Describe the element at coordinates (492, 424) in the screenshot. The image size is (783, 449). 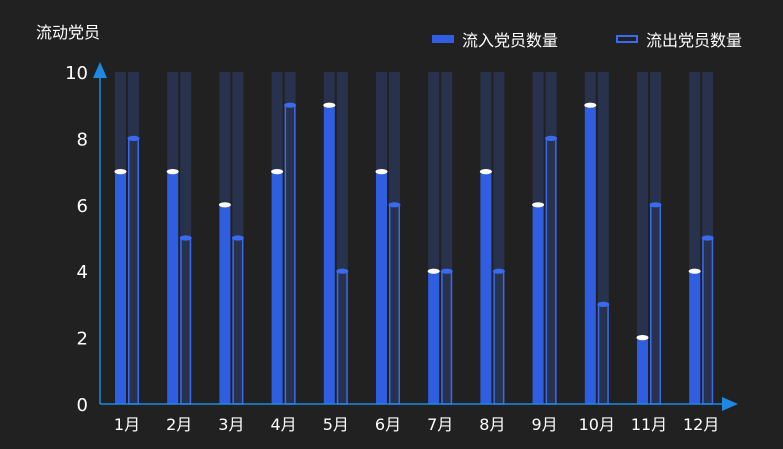
I see `x-tick-label: 8月` at that location.